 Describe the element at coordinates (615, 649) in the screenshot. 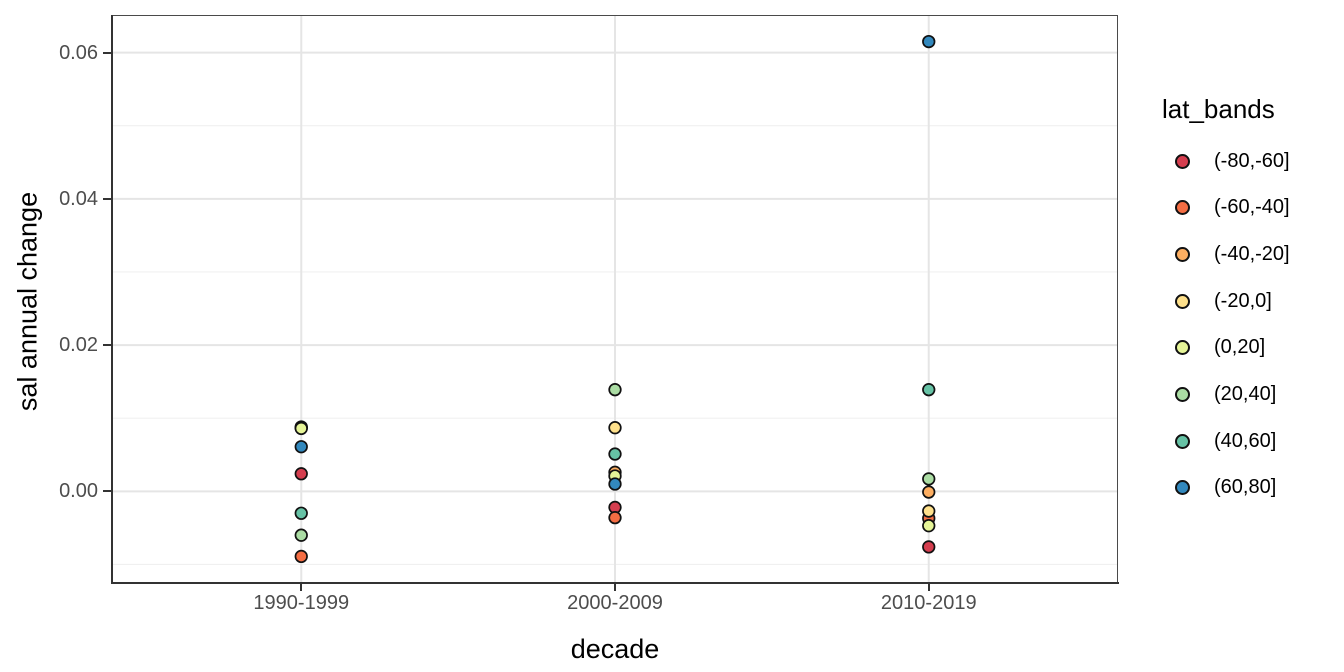

I see `x-axis-title: decade` at that location.